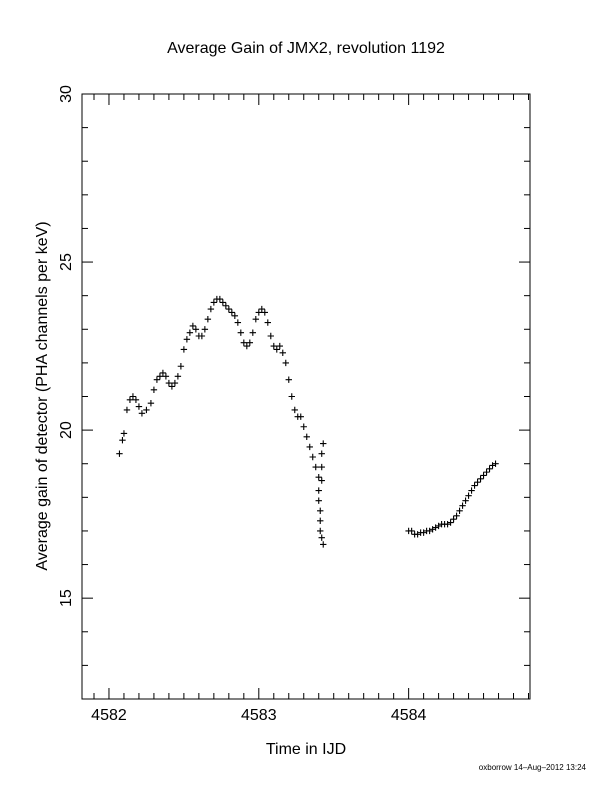  Describe the element at coordinates (66, 598) in the screenshot. I see `y-tick-label: 15` at that location.